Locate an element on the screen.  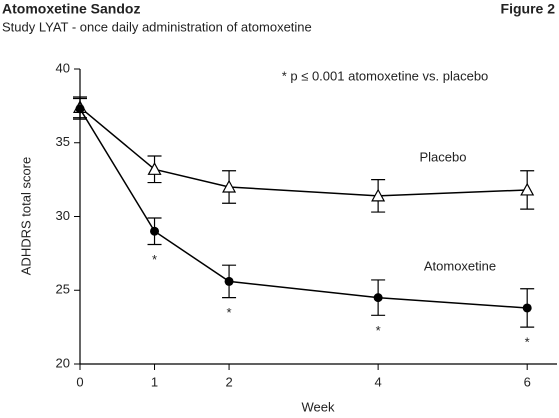
x-tick-label: 0 is located at coordinates (79, 381).